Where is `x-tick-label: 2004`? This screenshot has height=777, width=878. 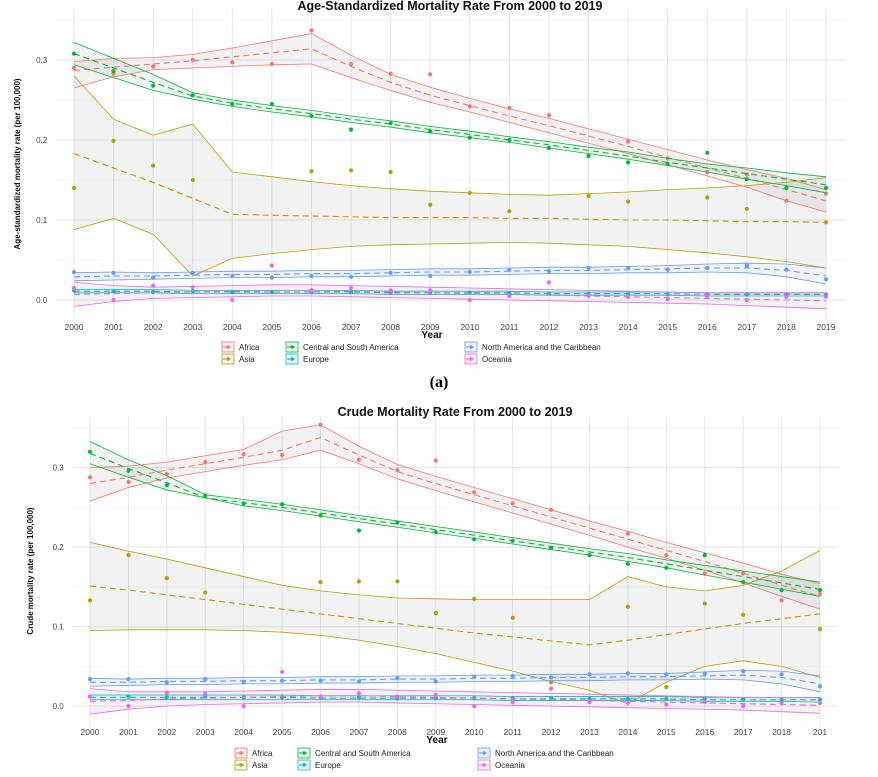
x-tick-label: 2004 is located at coordinates (243, 732).